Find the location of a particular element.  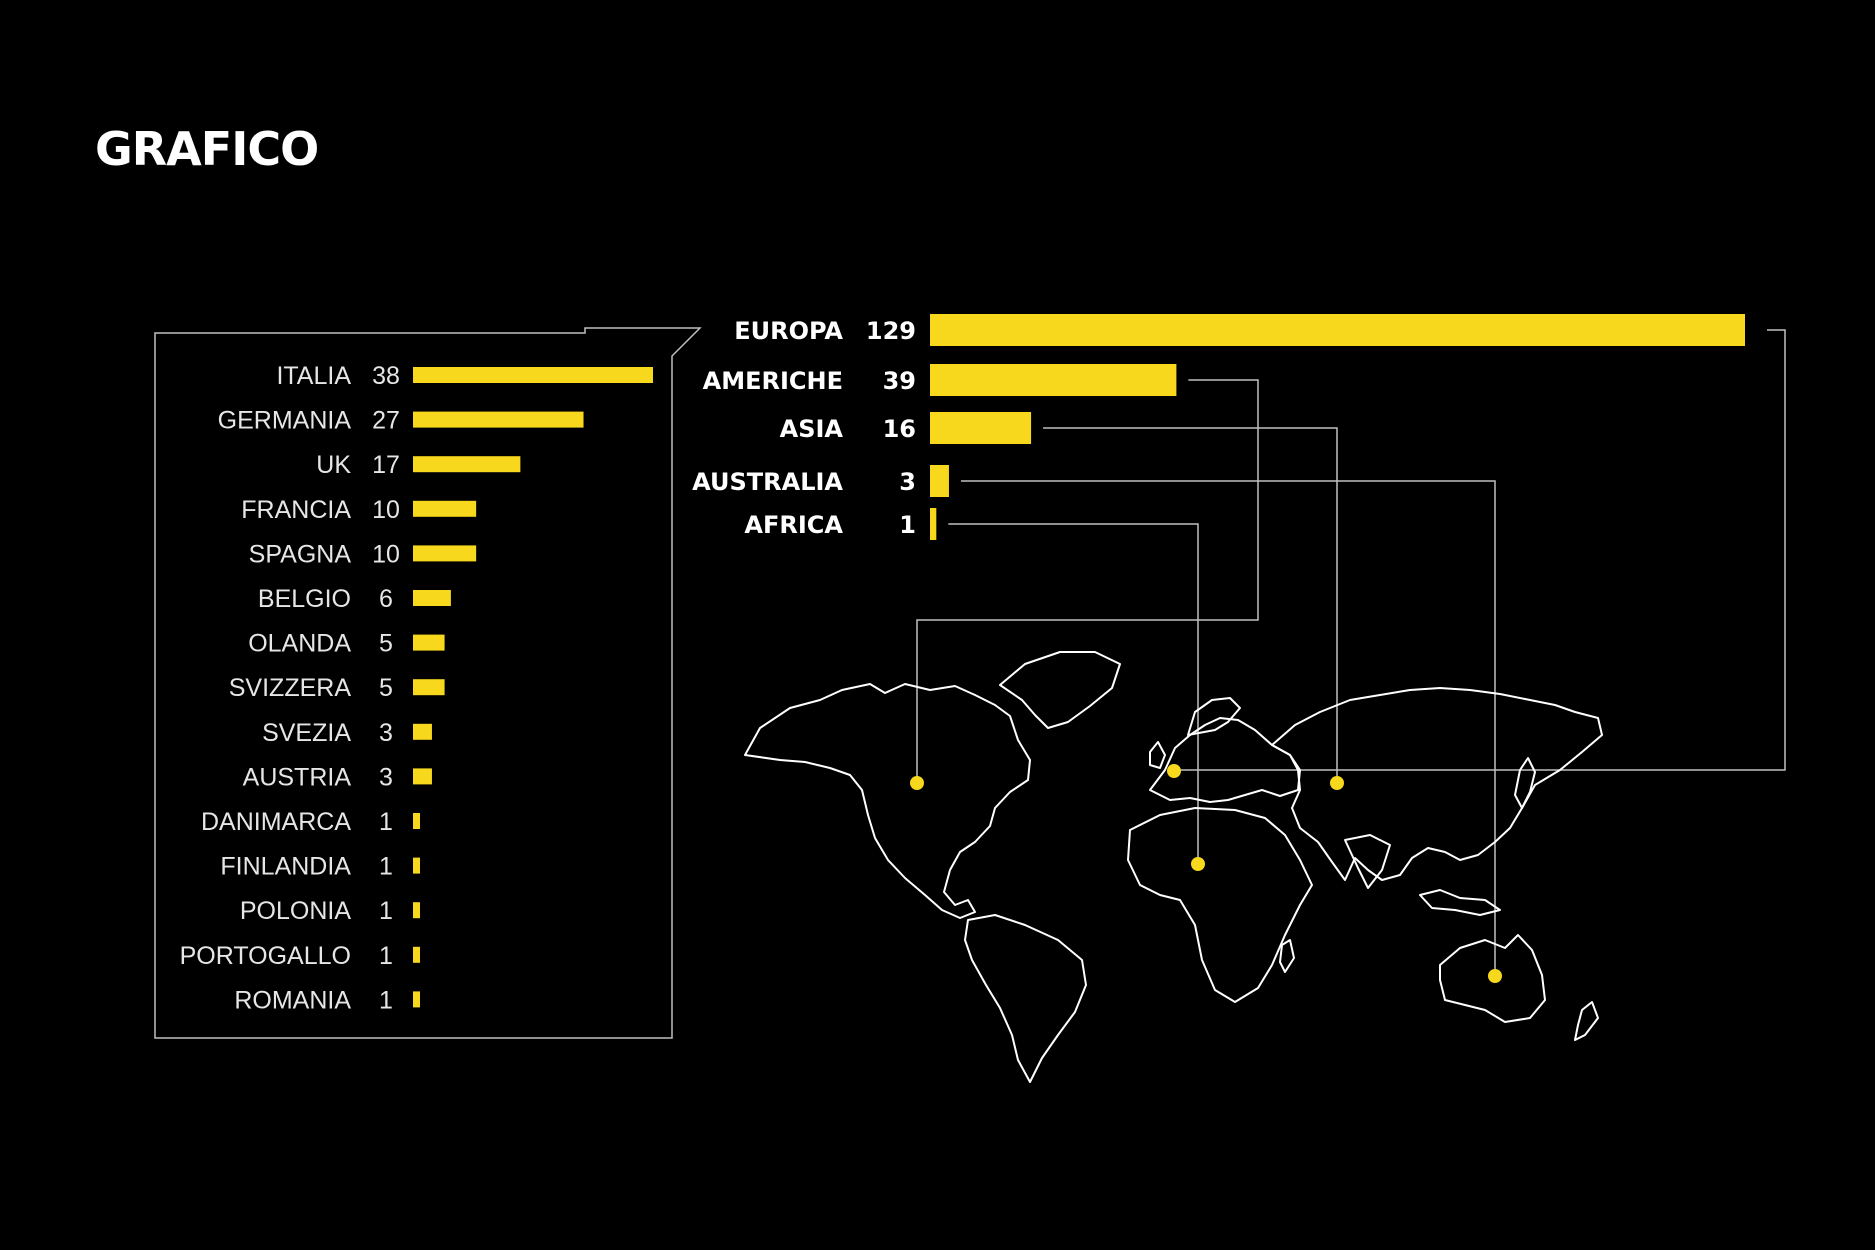

region-bar-africa is located at coordinates (933, 524).